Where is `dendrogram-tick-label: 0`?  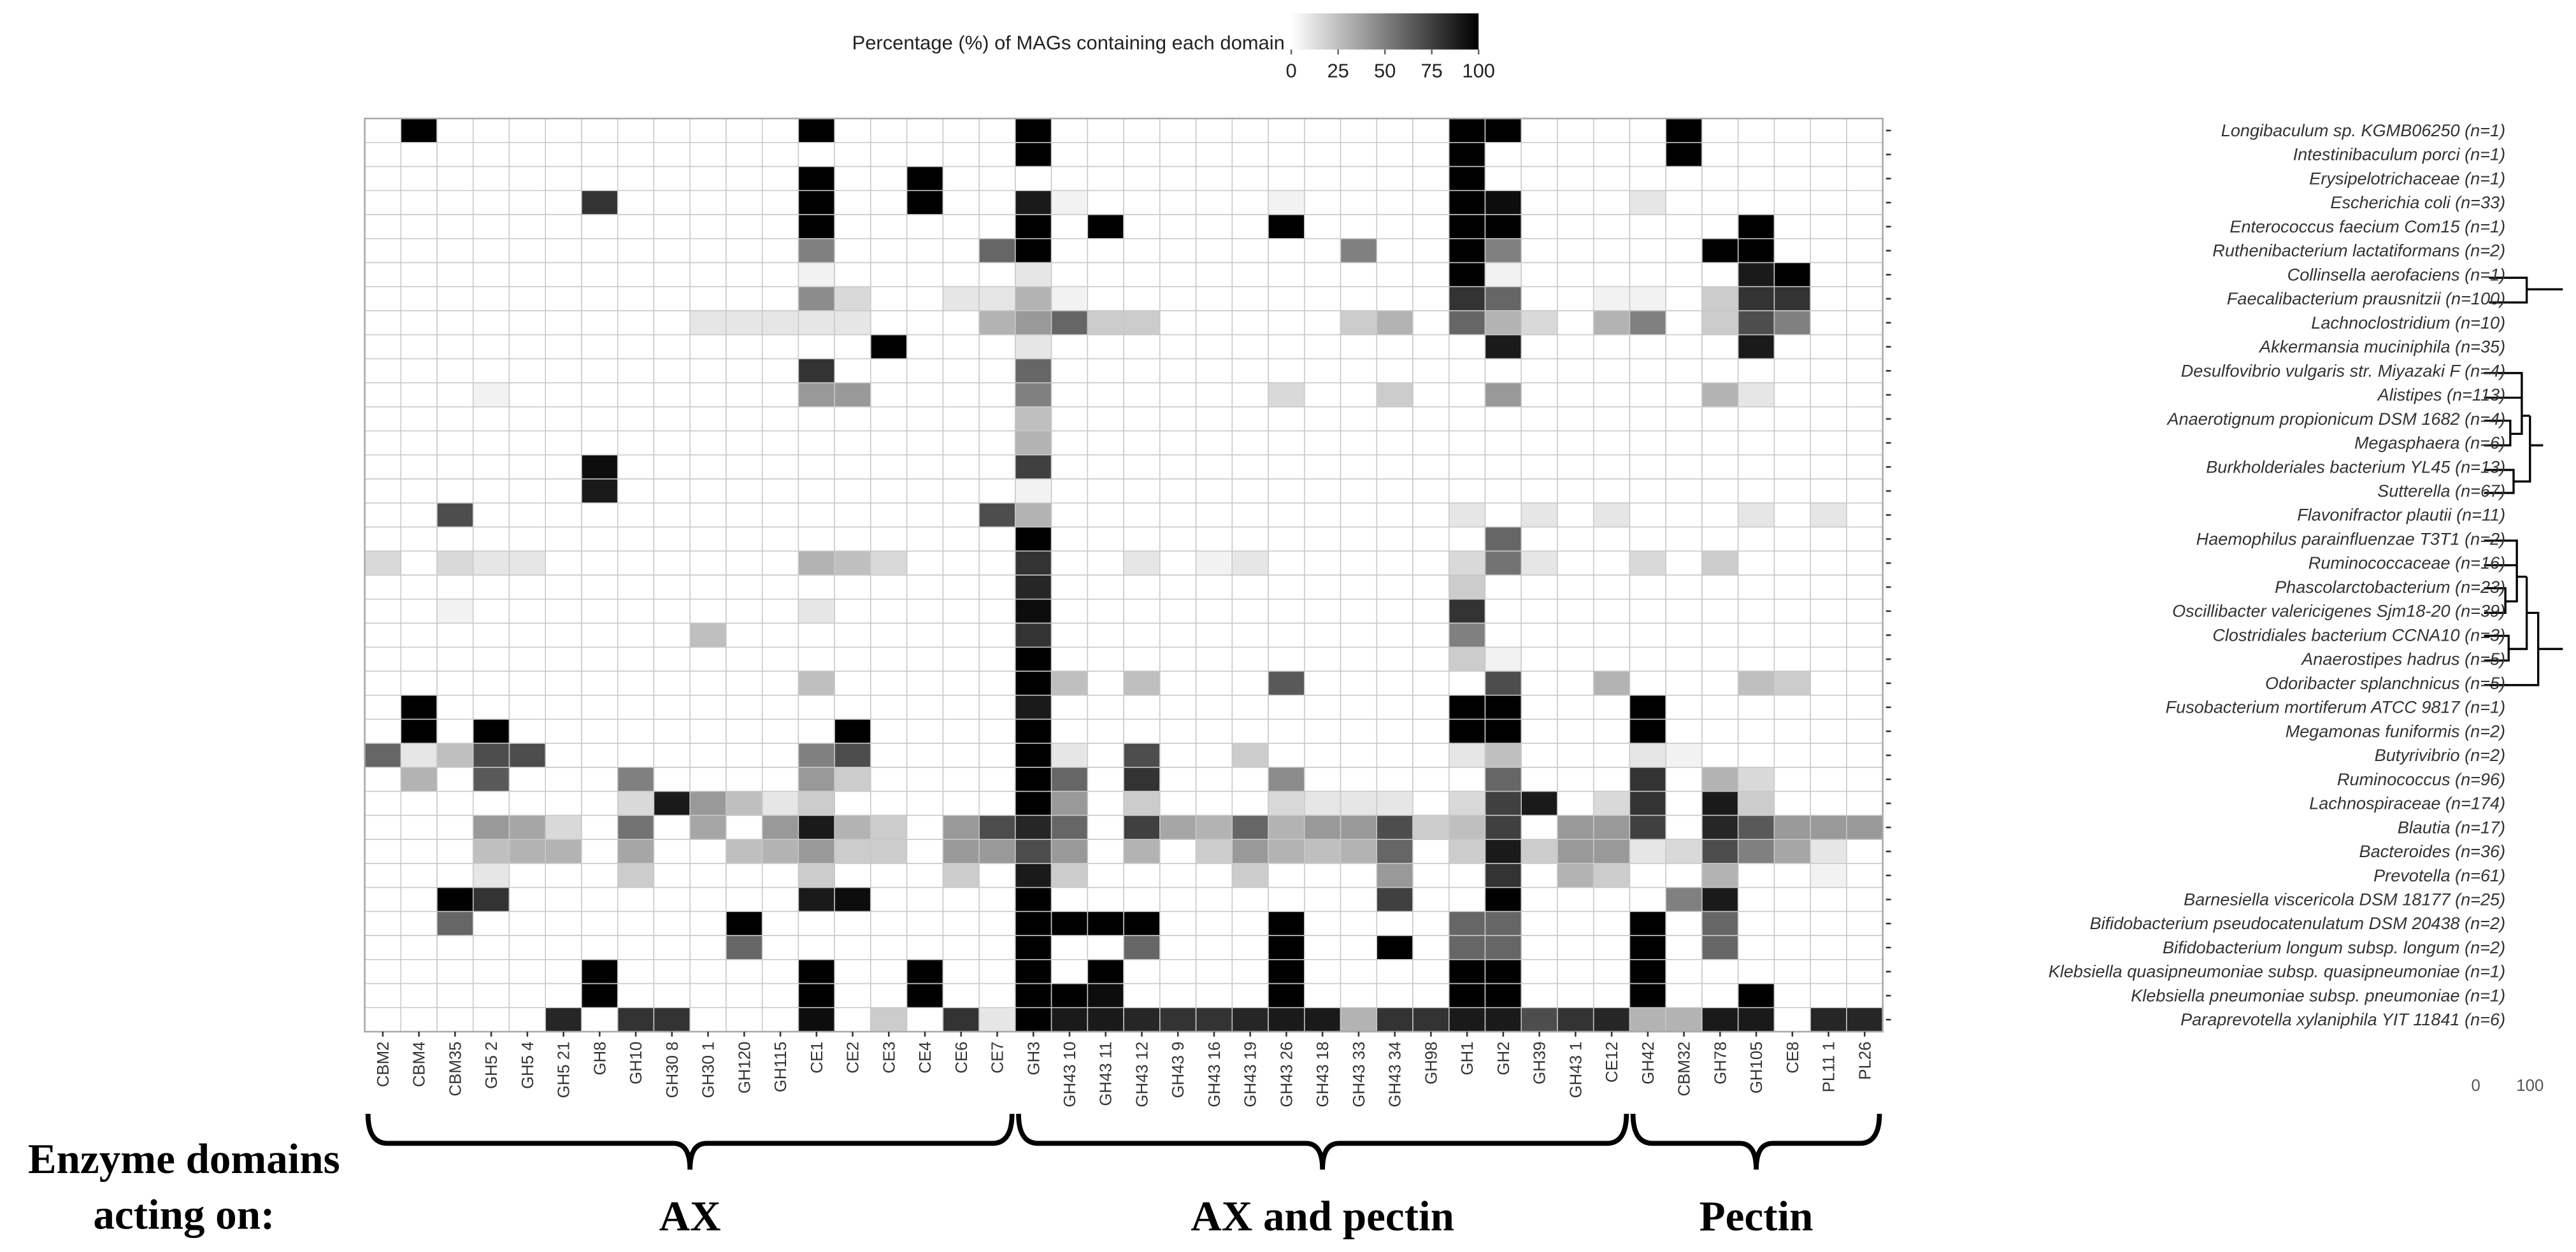 dendrogram-tick-label: 0 is located at coordinates (2476, 1086).